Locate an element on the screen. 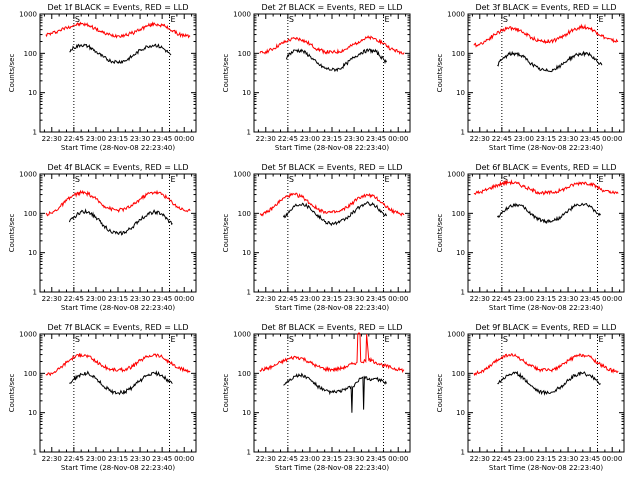 This screenshot has height=480, width=640. chart-title: Det 5f BLACK = Events, RED = LLD is located at coordinates (331, 167).